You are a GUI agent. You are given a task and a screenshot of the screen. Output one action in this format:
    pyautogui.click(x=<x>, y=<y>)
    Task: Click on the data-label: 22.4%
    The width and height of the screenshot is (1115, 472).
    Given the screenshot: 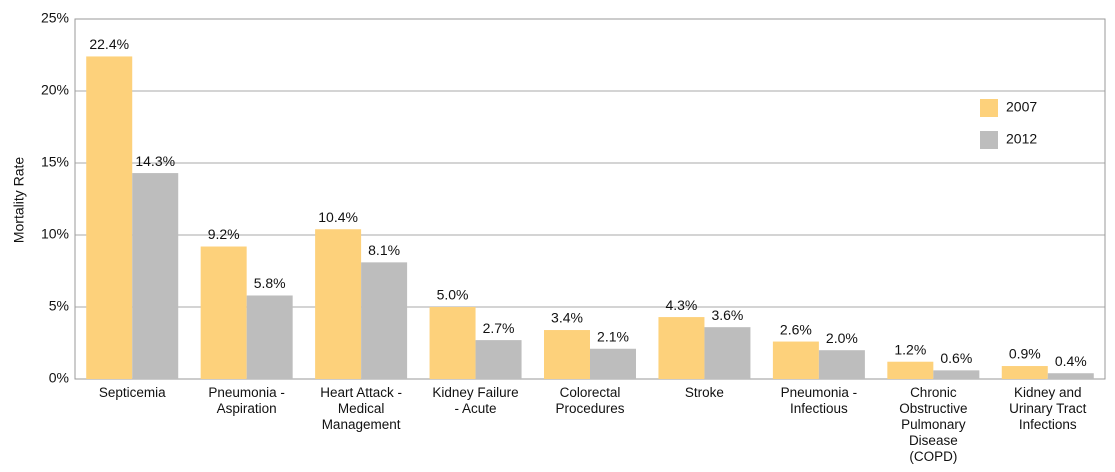 What is the action you would take?
    pyautogui.click(x=109, y=44)
    